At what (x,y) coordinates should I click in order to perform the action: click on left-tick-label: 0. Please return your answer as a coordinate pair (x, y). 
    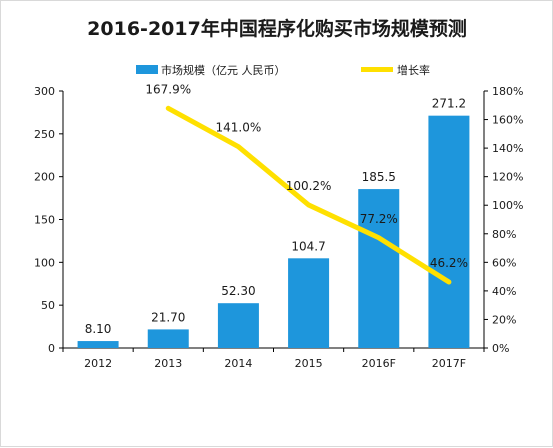
    Looking at the image, I should click on (51, 348).